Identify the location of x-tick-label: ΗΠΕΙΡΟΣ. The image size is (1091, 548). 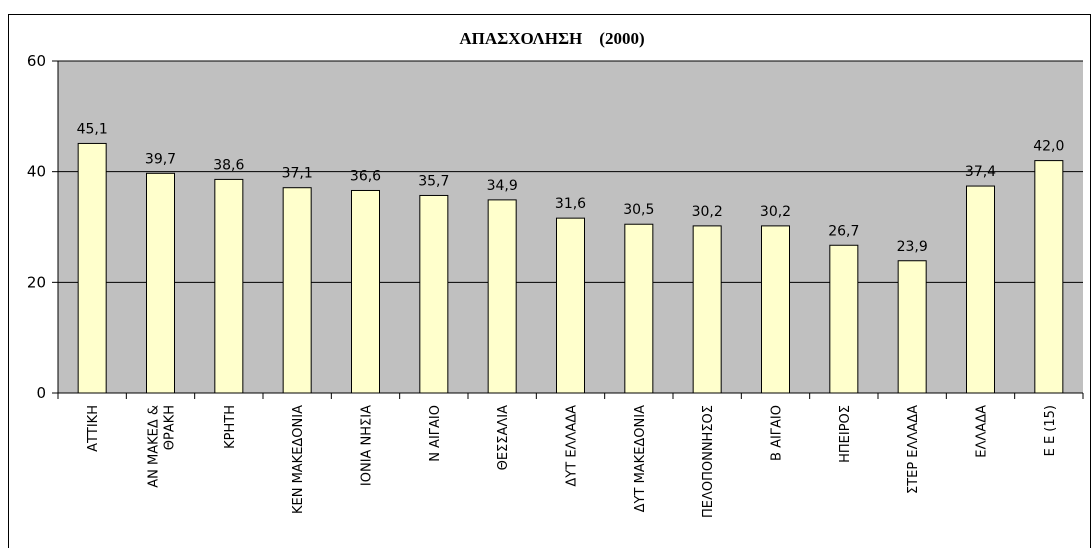
(845, 434).